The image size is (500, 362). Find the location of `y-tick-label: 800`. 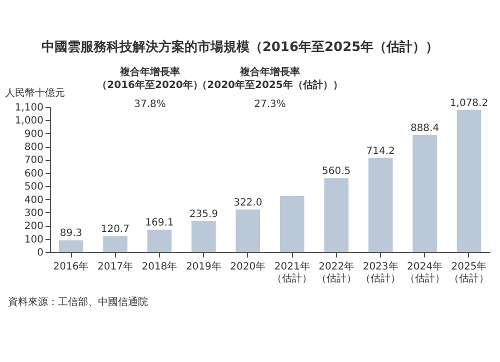

y-tick-label: 800 is located at coordinates (34, 148).